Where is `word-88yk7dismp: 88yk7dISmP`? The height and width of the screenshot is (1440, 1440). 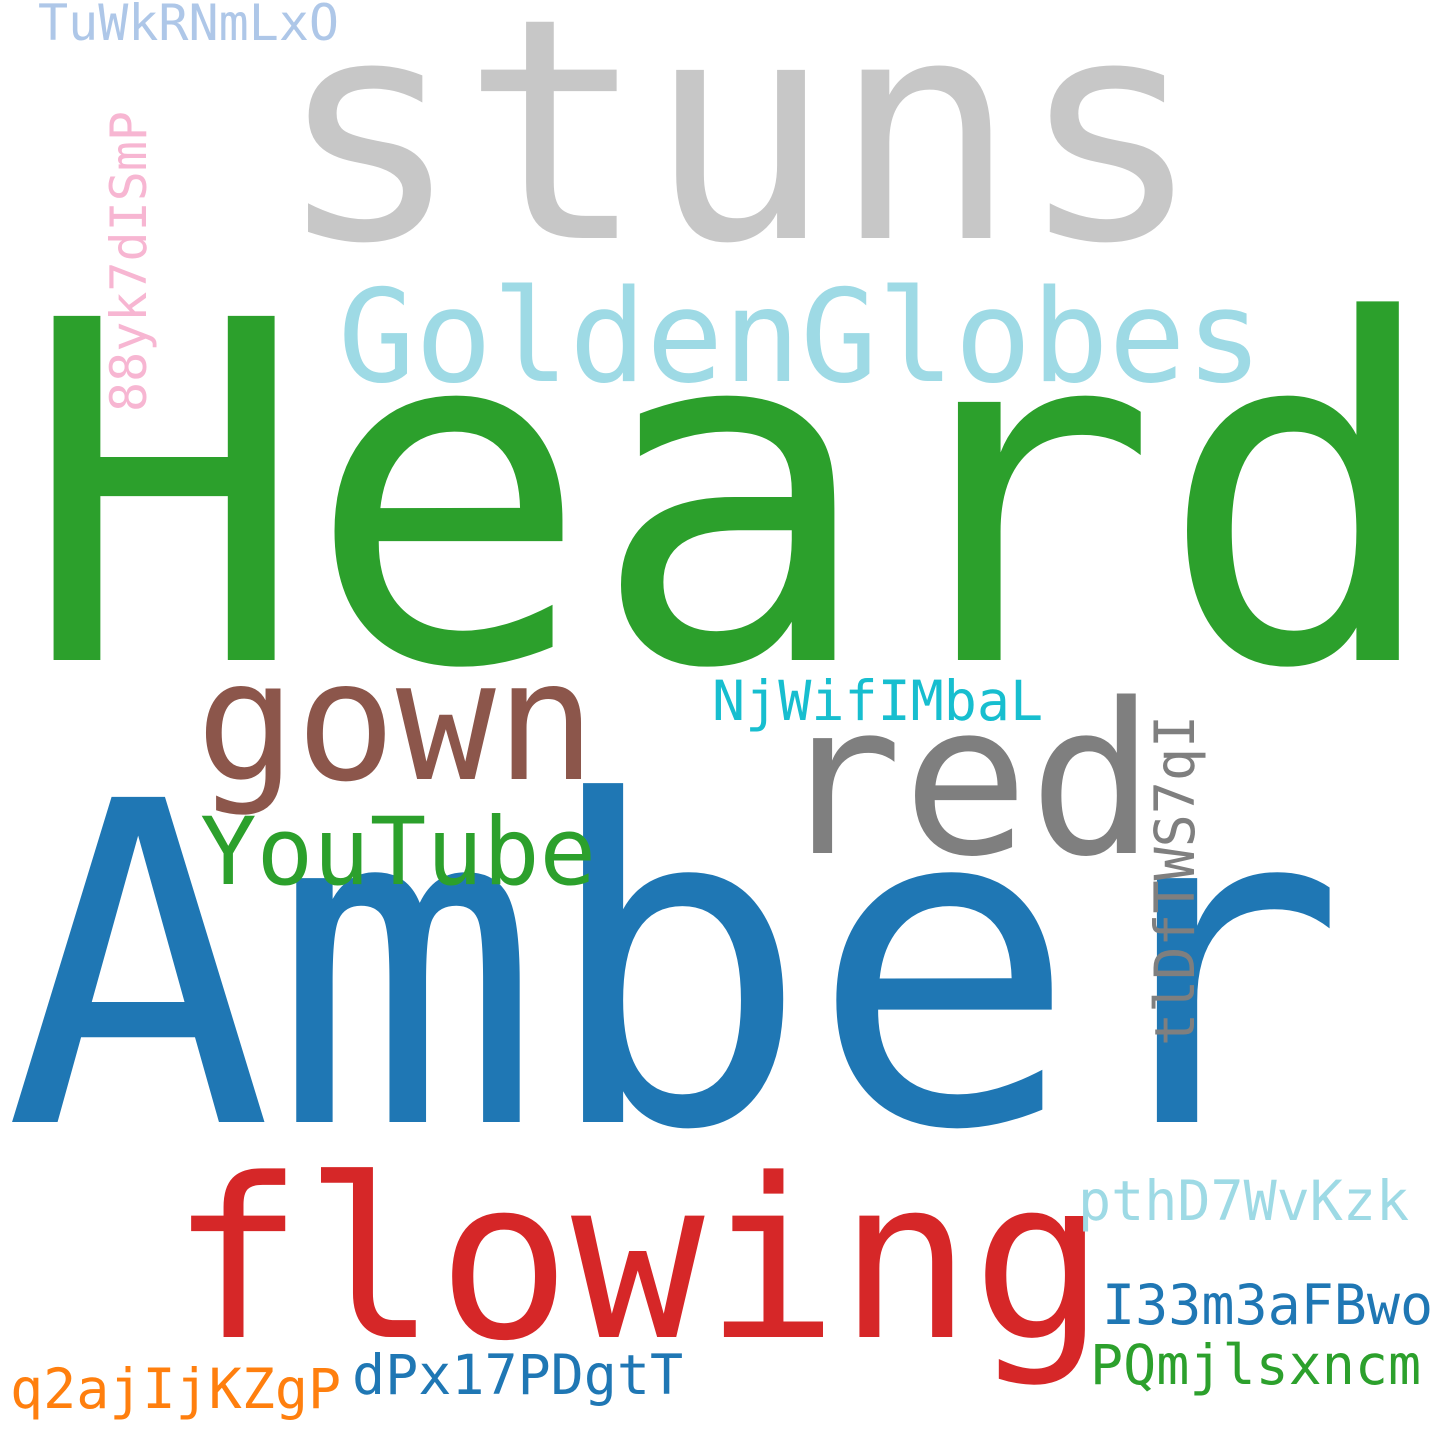 word-88yk7dismp: 88yk7dISmP is located at coordinates (129, 261).